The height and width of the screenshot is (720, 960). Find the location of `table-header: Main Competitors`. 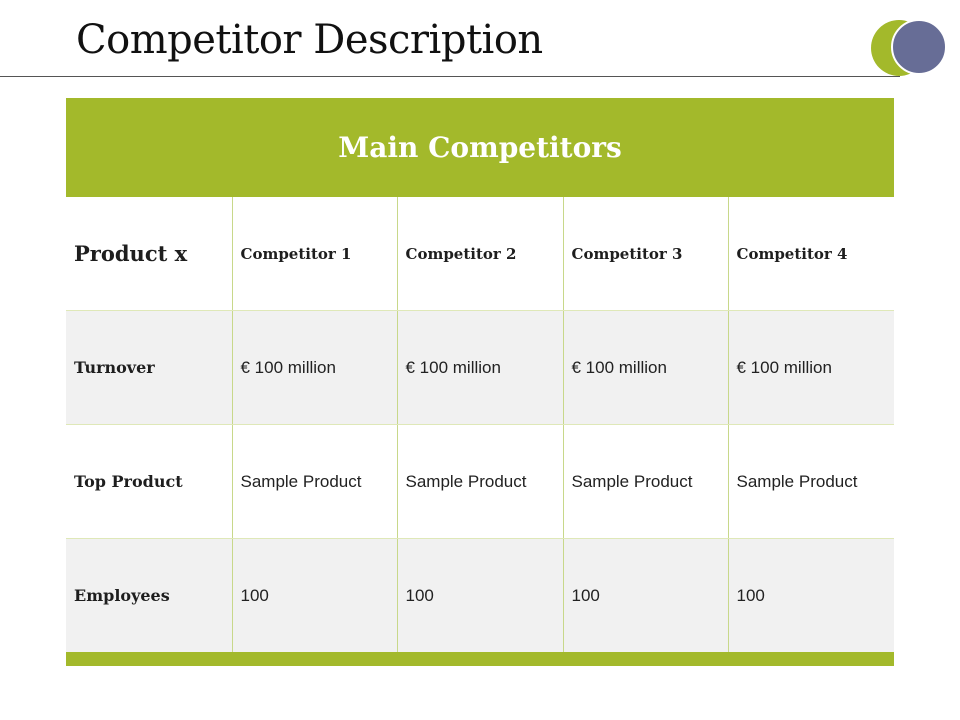

table-header: Main Competitors is located at coordinates (480, 147).